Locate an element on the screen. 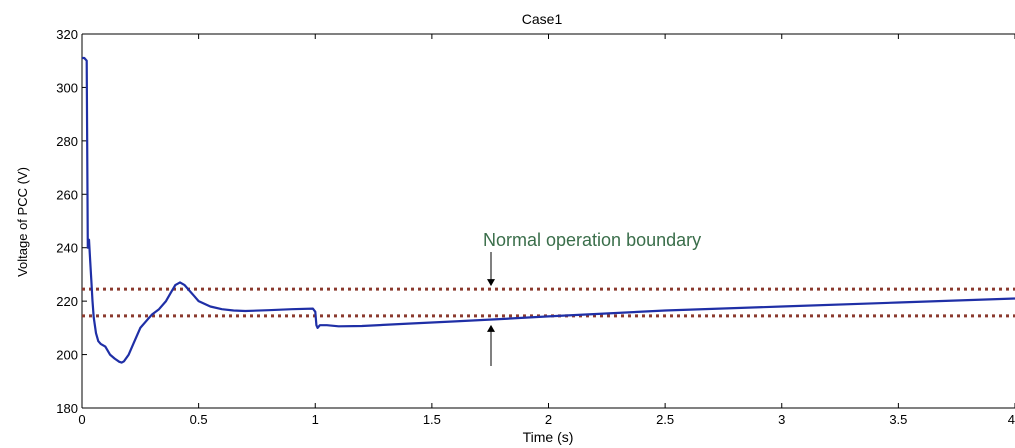 The image size is (1015, 448). y-tick-label: 300 is located at coordinates (67, 87).